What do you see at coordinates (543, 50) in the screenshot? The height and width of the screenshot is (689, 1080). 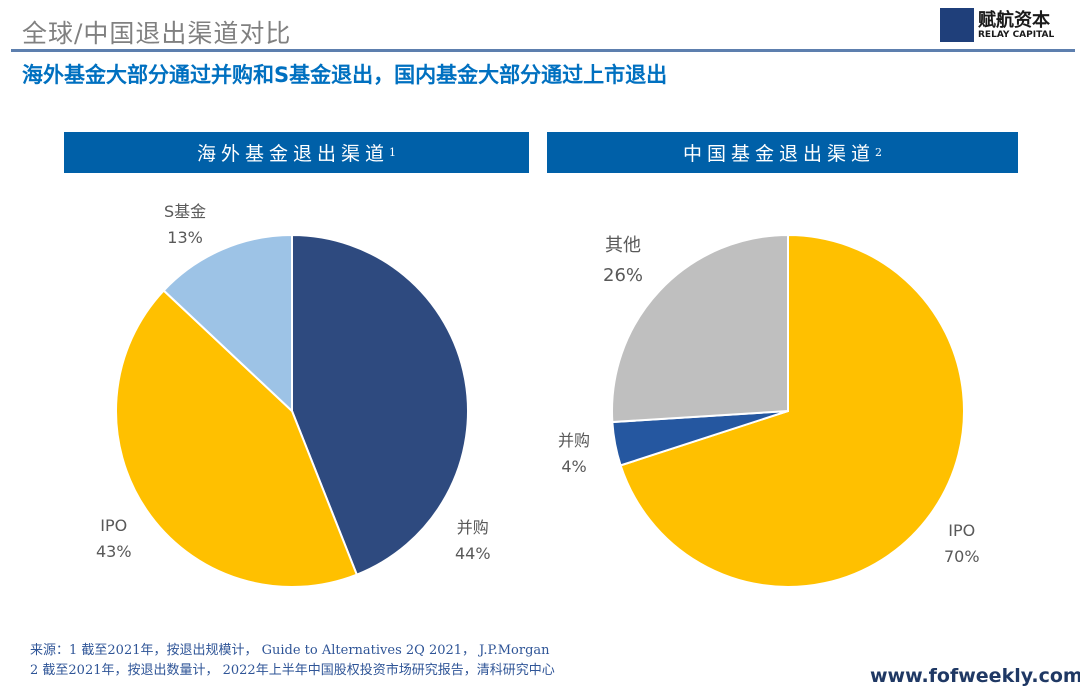 I see `header-divider` at bounding box center [543, 50].